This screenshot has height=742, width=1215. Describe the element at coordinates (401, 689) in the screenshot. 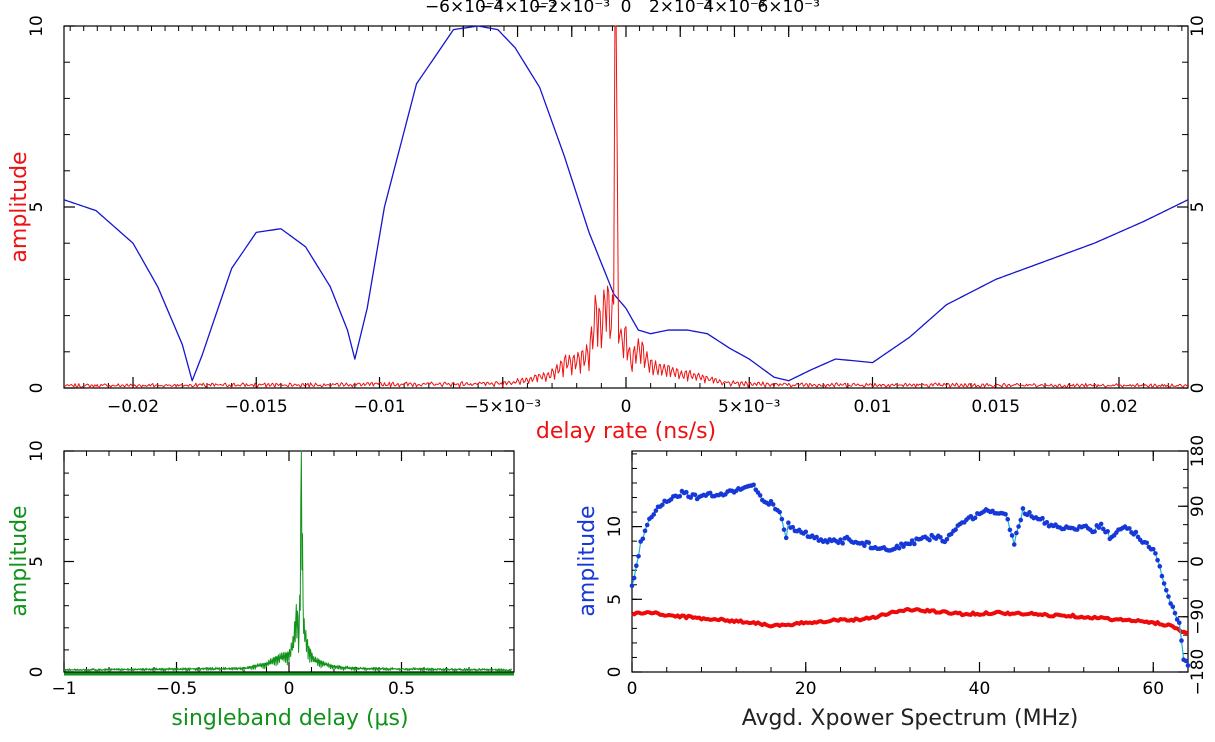

I see `x-tick-label: 0.5` at that location.